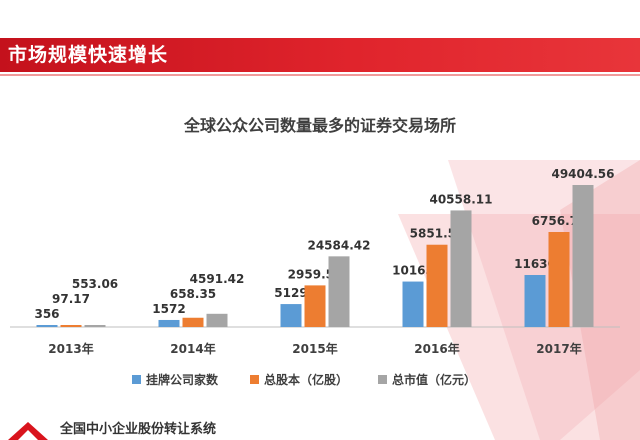 This screenshot has height=440, width=640. Describe the element at coordinates (193, 294) in the screenshot. I see `data-label: 658.35` at that location.